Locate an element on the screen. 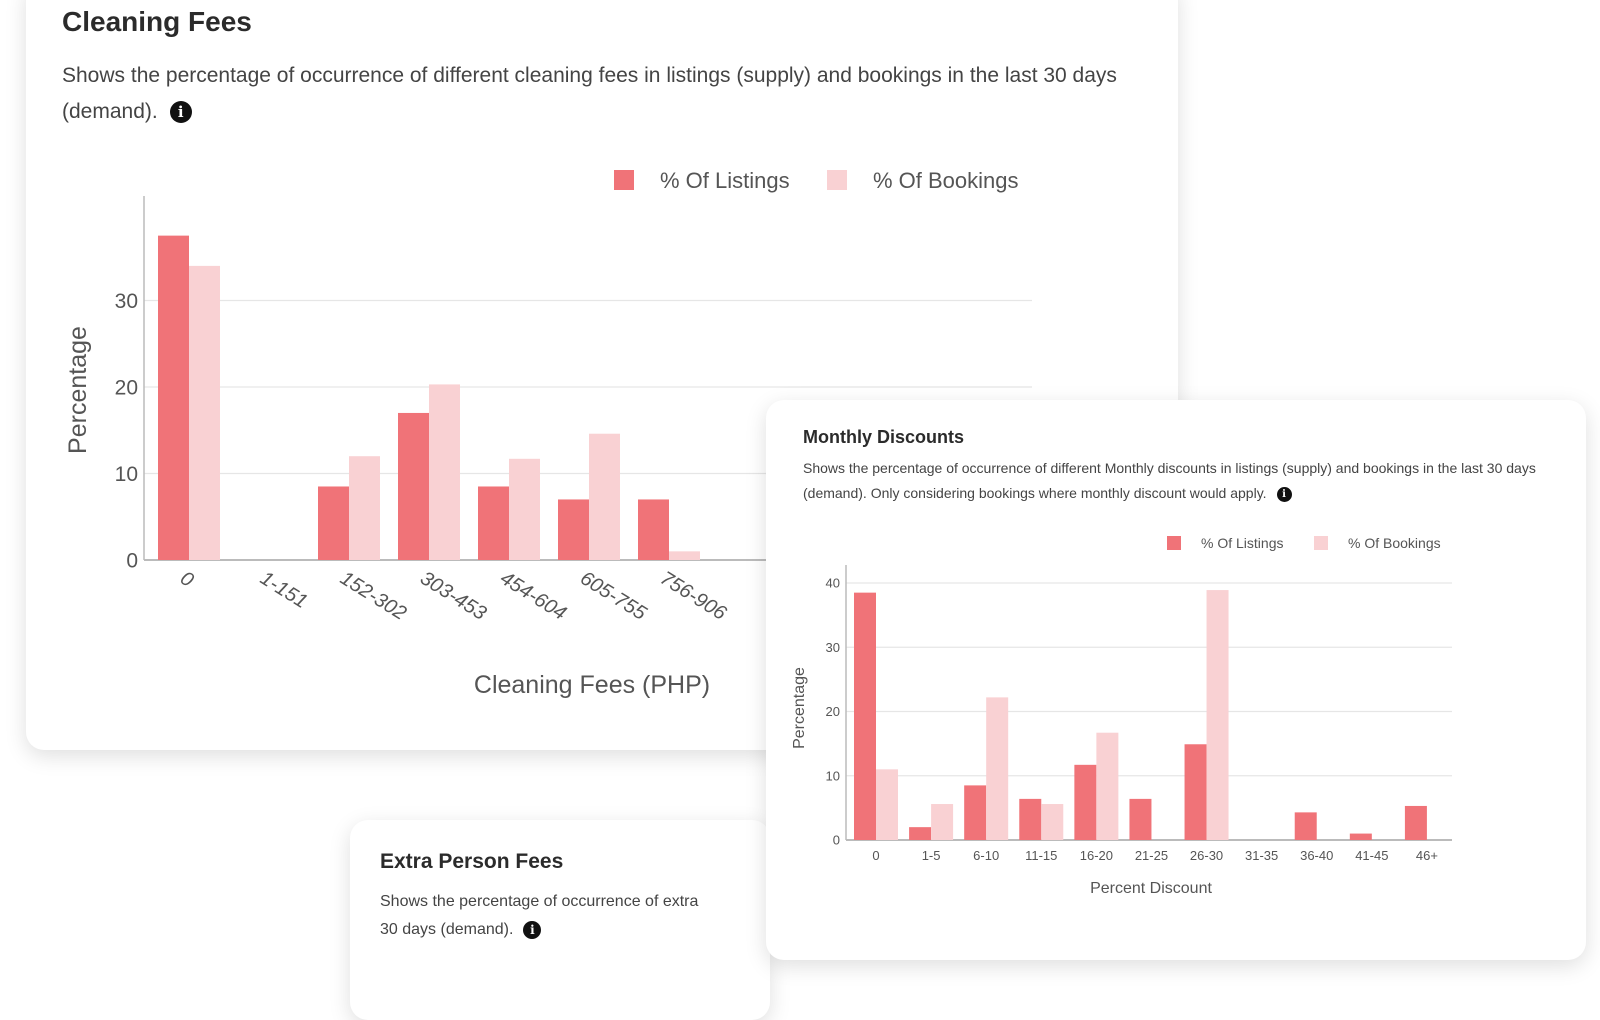 The image size is (1600, 1020). x-tick-label: 1-151 is located at coordinates (283, 590).